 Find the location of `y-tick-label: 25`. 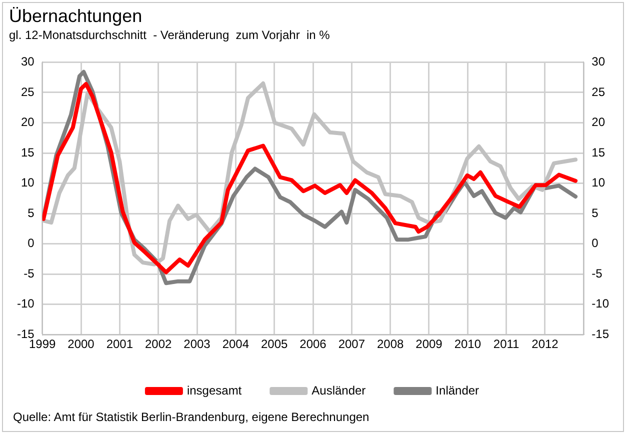

y-tick-label: 25 is located at coordinates (27, 91).